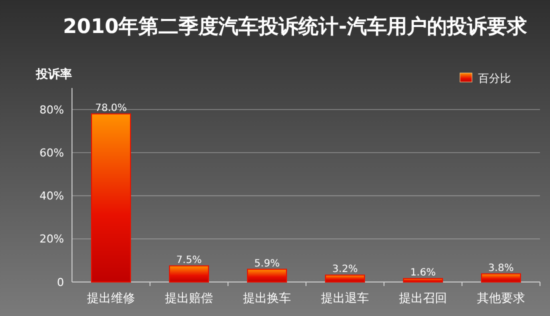 The width and height of the screenshot is (550, 316). Describe the element at coordinates (501, 268) in the screenshot. I see `data-label: 3.8%` at that location.